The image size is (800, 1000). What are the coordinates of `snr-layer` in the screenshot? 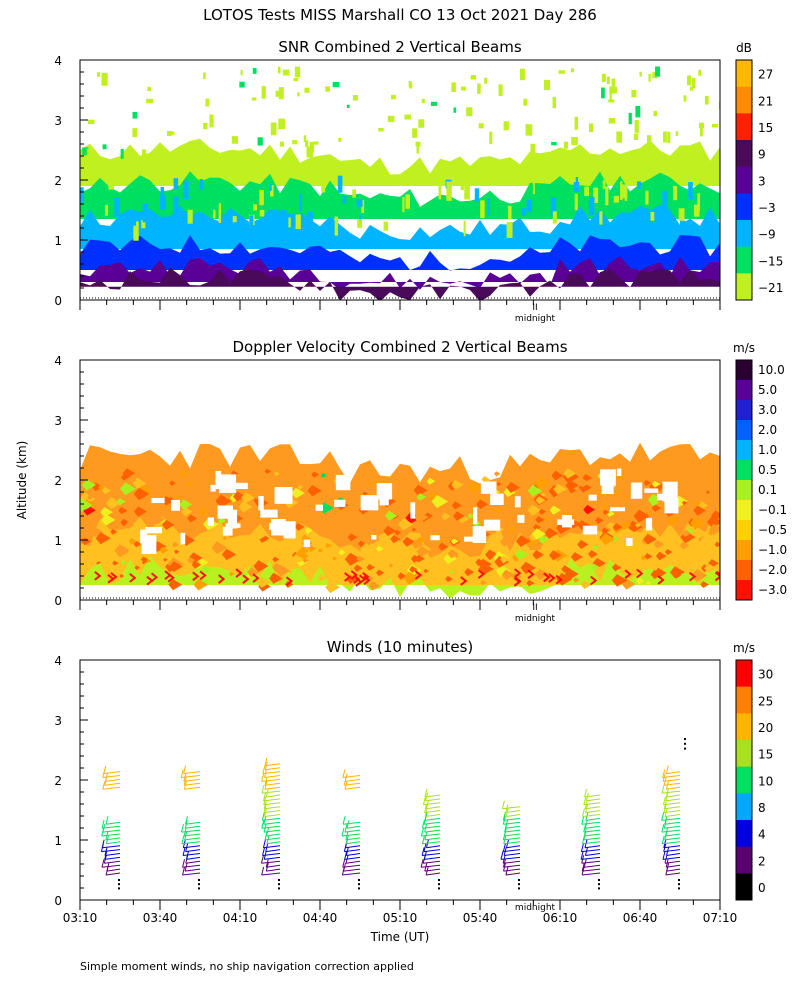 It's located at (400, 162).